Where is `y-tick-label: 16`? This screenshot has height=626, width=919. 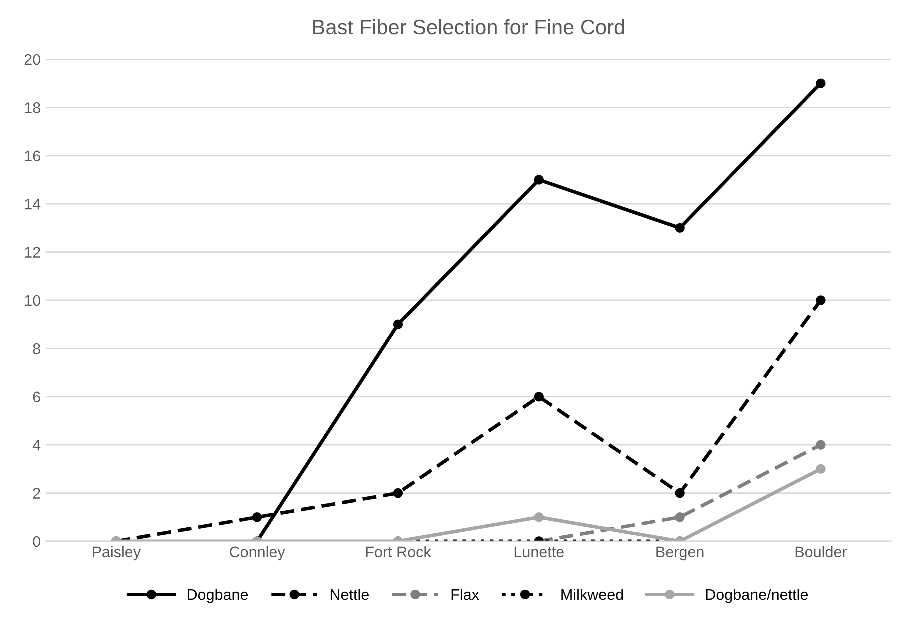
y-tick-label: 16 is located at coordinates (32, 156).